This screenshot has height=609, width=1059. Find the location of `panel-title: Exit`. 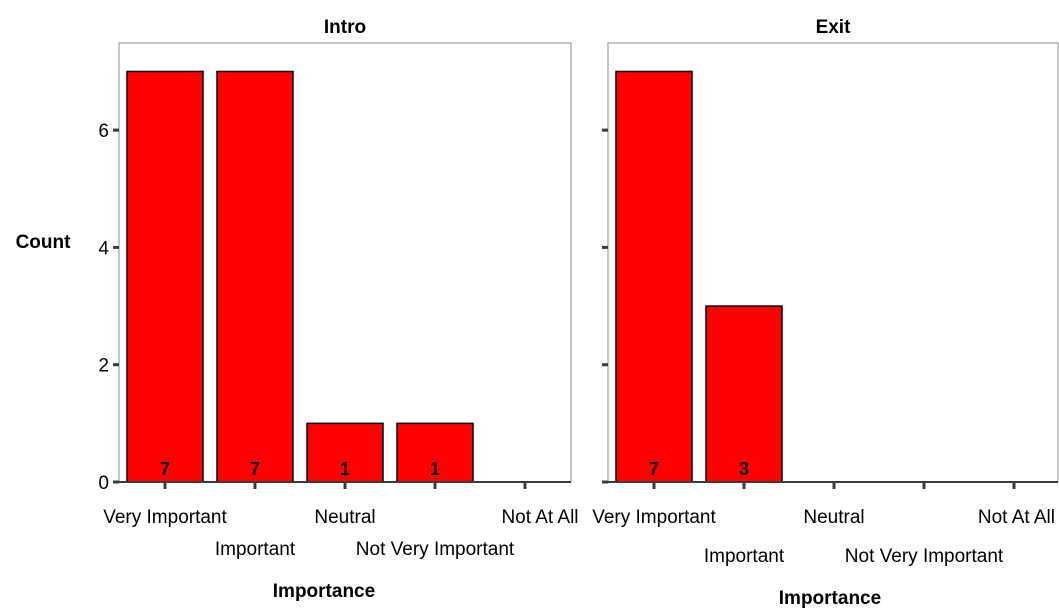

panel-title: Exit is located at coordinates (834, 27).